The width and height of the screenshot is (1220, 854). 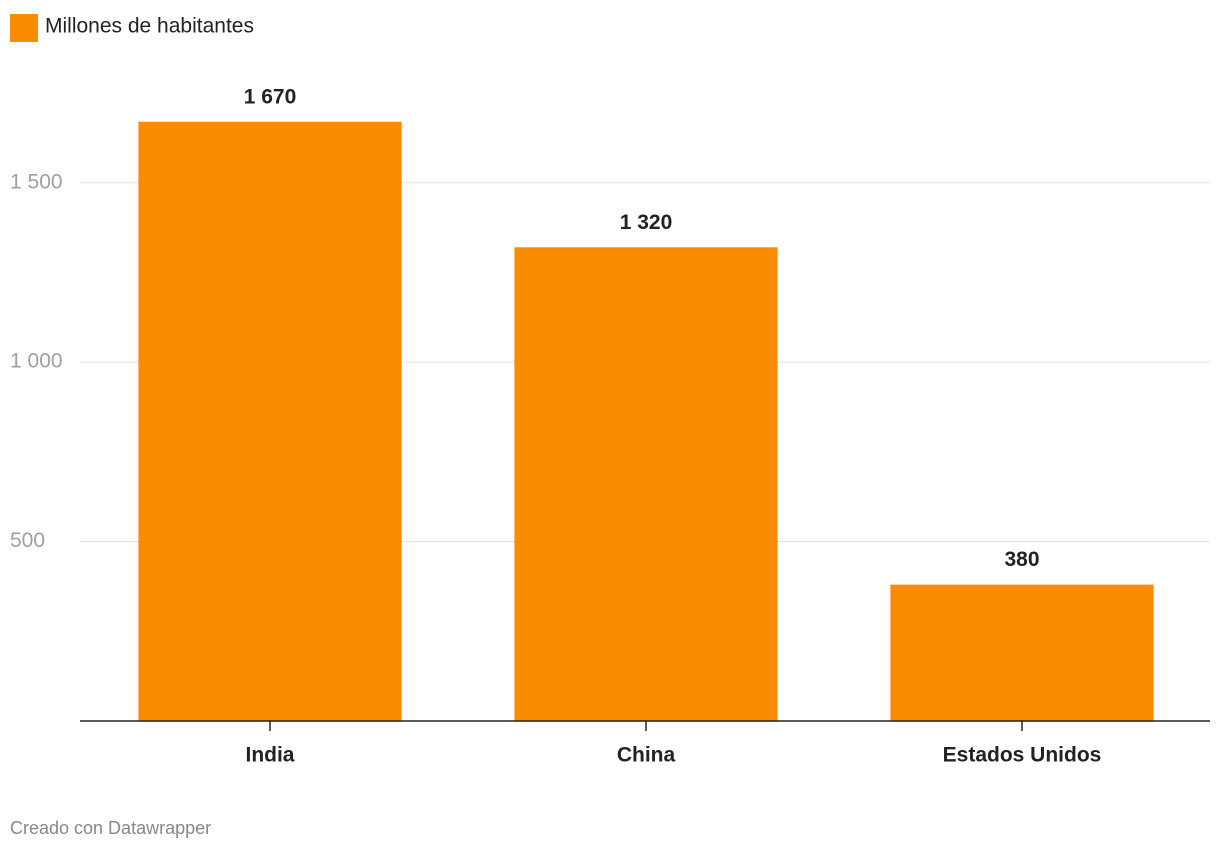 What do you see at coordinates (646, 222) in the screenshot?
I see `value-label: 1 320` at bounding box center [646, 222].